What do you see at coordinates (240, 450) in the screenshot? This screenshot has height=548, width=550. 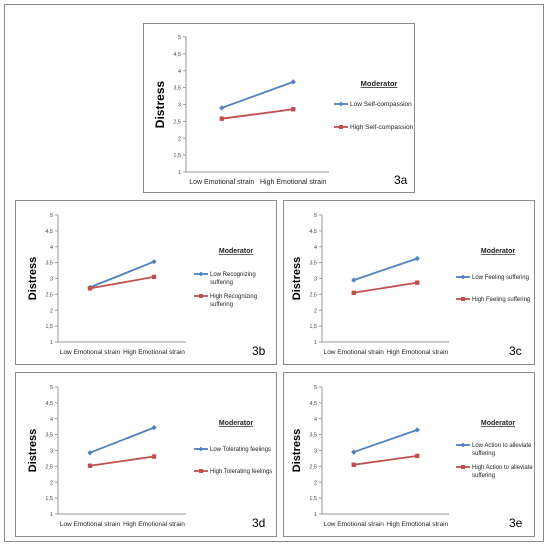 I see `legend-entry-label: Low Tolerating feelings` at bounding box center [240, 450].